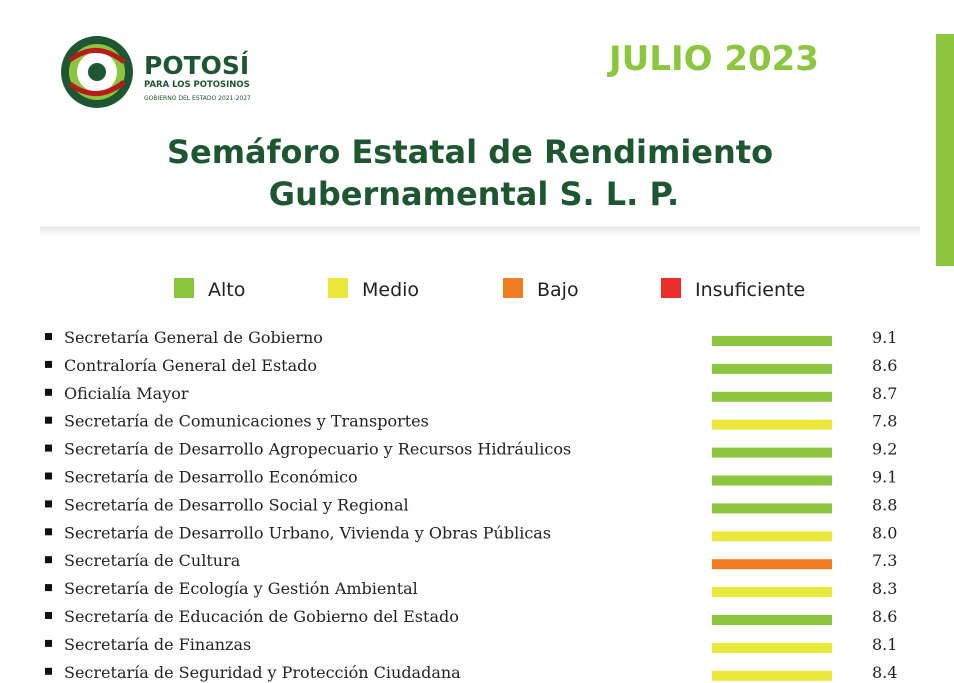 Image resolution: width=954 pixels, height=683 pixels. Describe the element at coordinates (197, 98) in the screenshot. I see `government: GOBIERNO DEL ESTADO 2021-2027` at that location.